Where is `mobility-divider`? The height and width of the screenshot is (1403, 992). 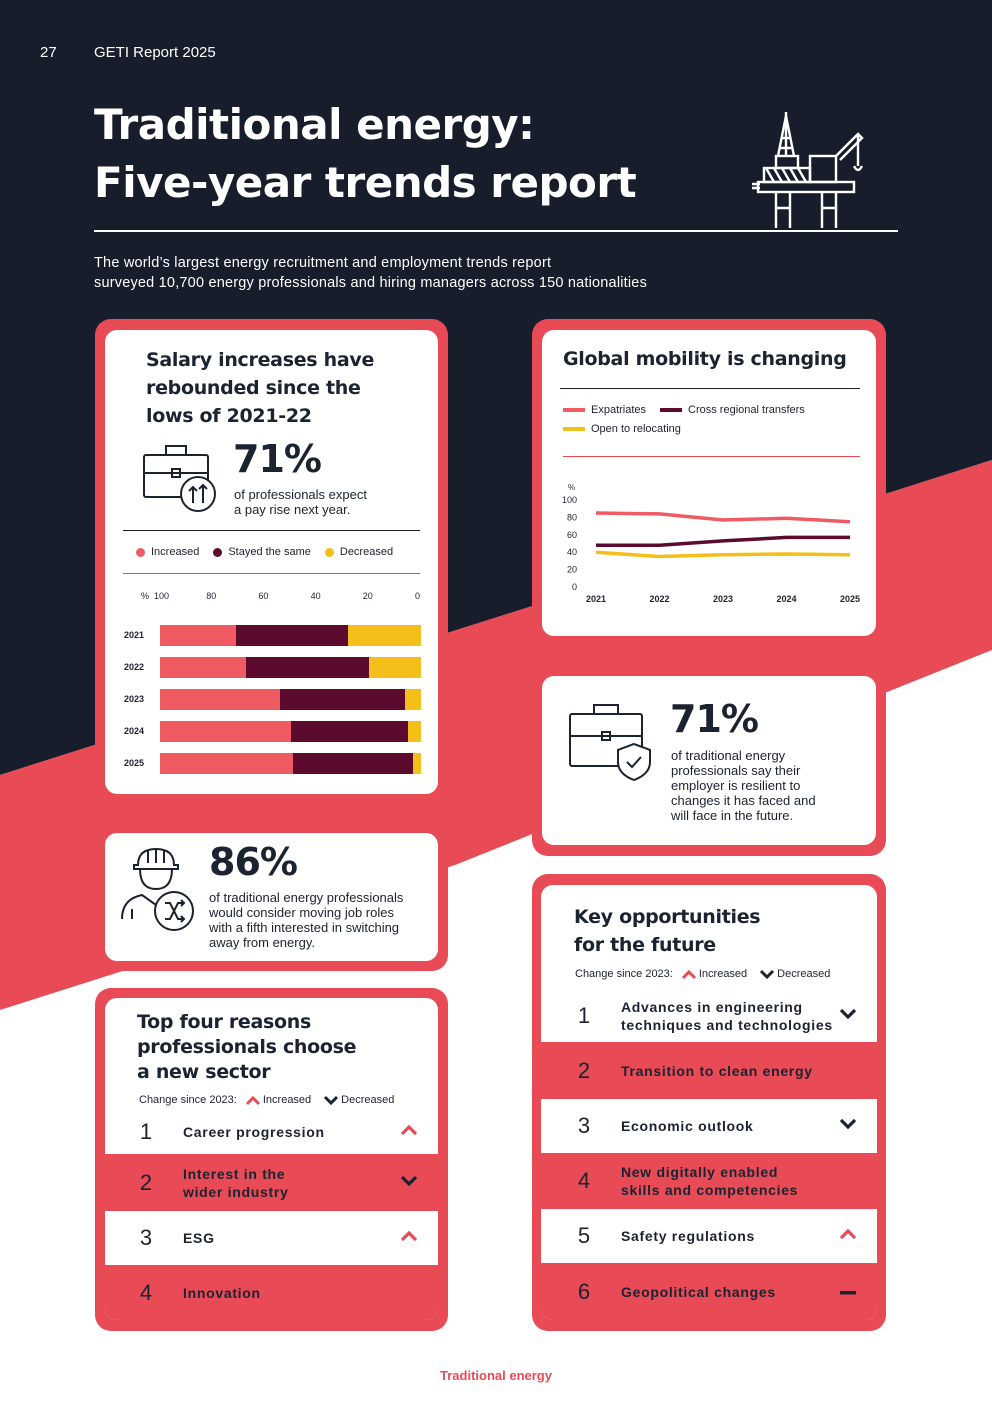 mobility-divider is located at coordinates (710, 388).